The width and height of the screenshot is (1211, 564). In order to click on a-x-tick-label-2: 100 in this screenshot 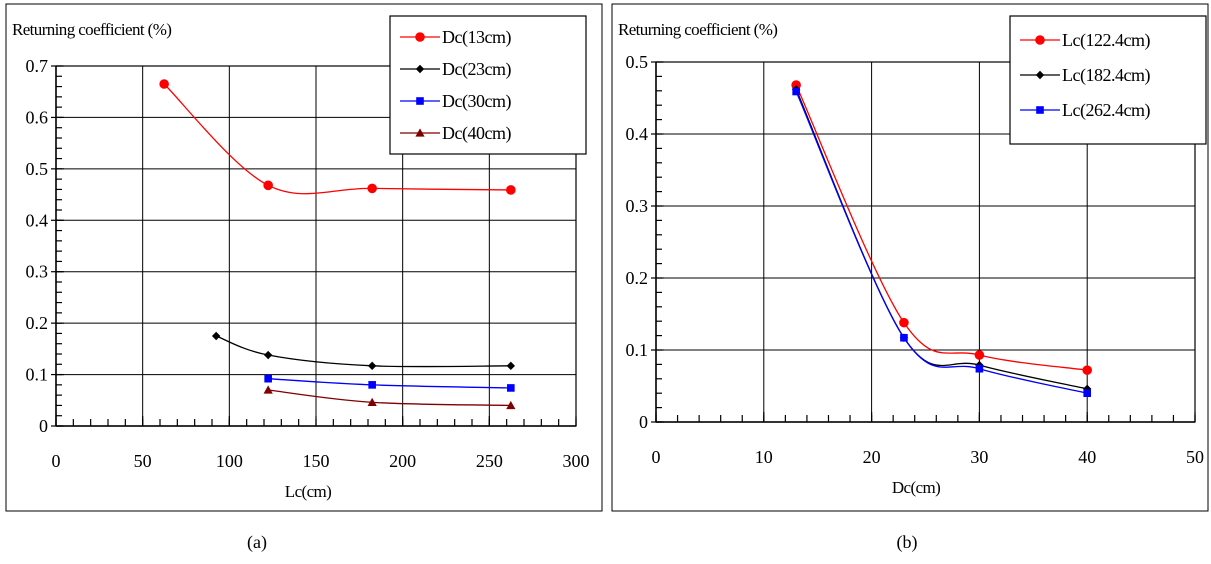, I will do `click(229, 461)`.